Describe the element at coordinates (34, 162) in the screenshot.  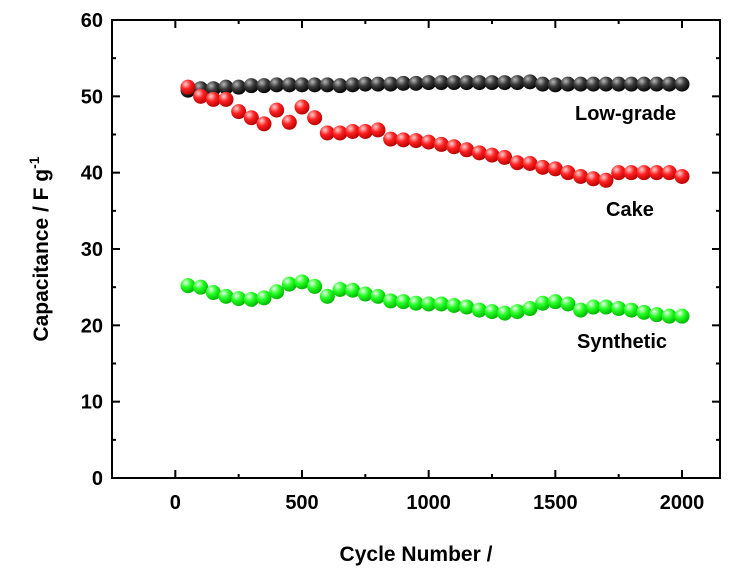
I see `y-axis-title-superscript: -1` at that location.